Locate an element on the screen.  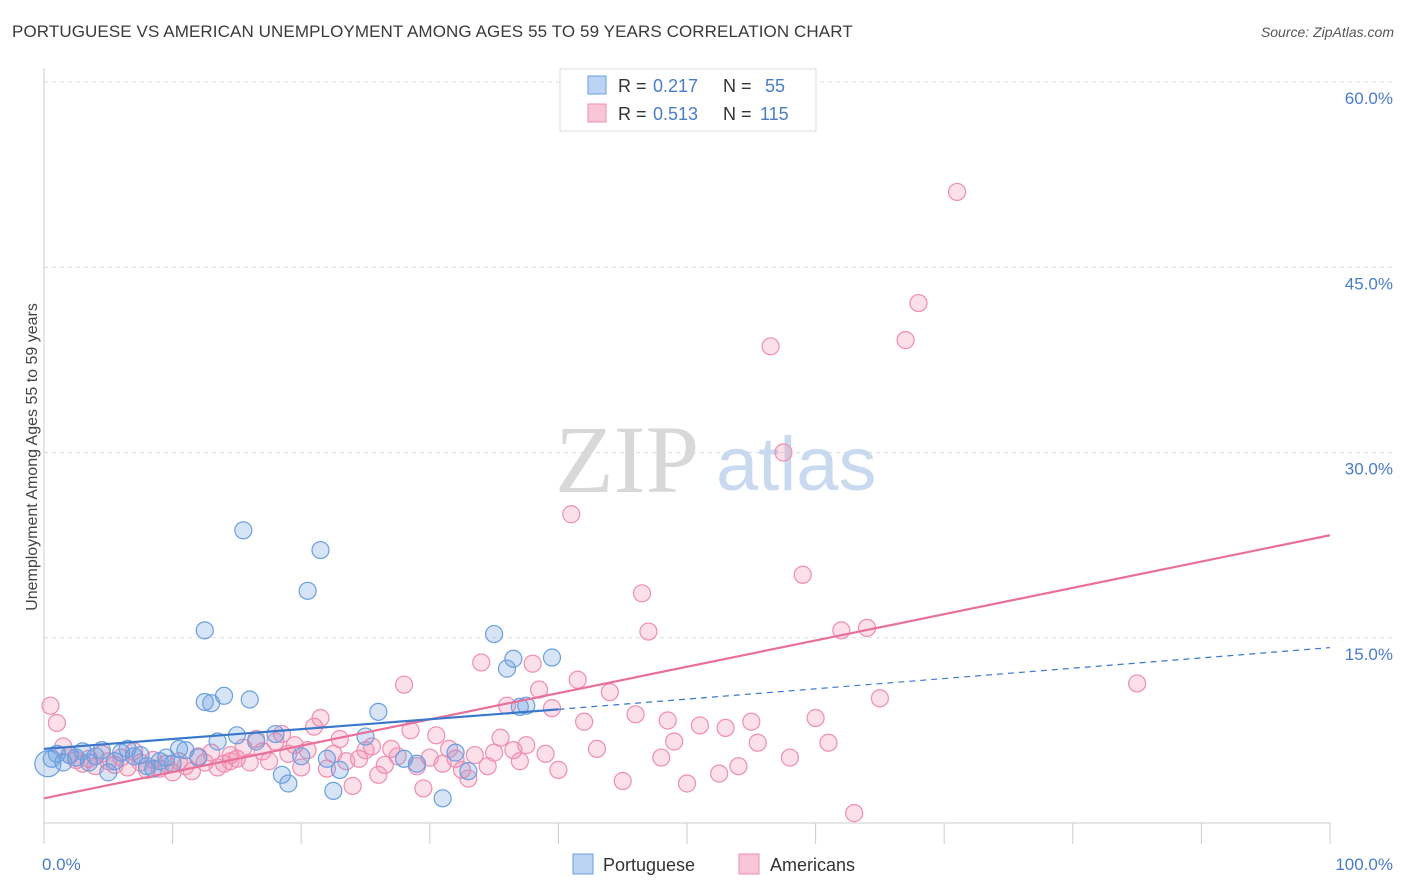
y-axis-label: Unemployment Among Ages 55 to 59 years is located at coordinates (32, 457).